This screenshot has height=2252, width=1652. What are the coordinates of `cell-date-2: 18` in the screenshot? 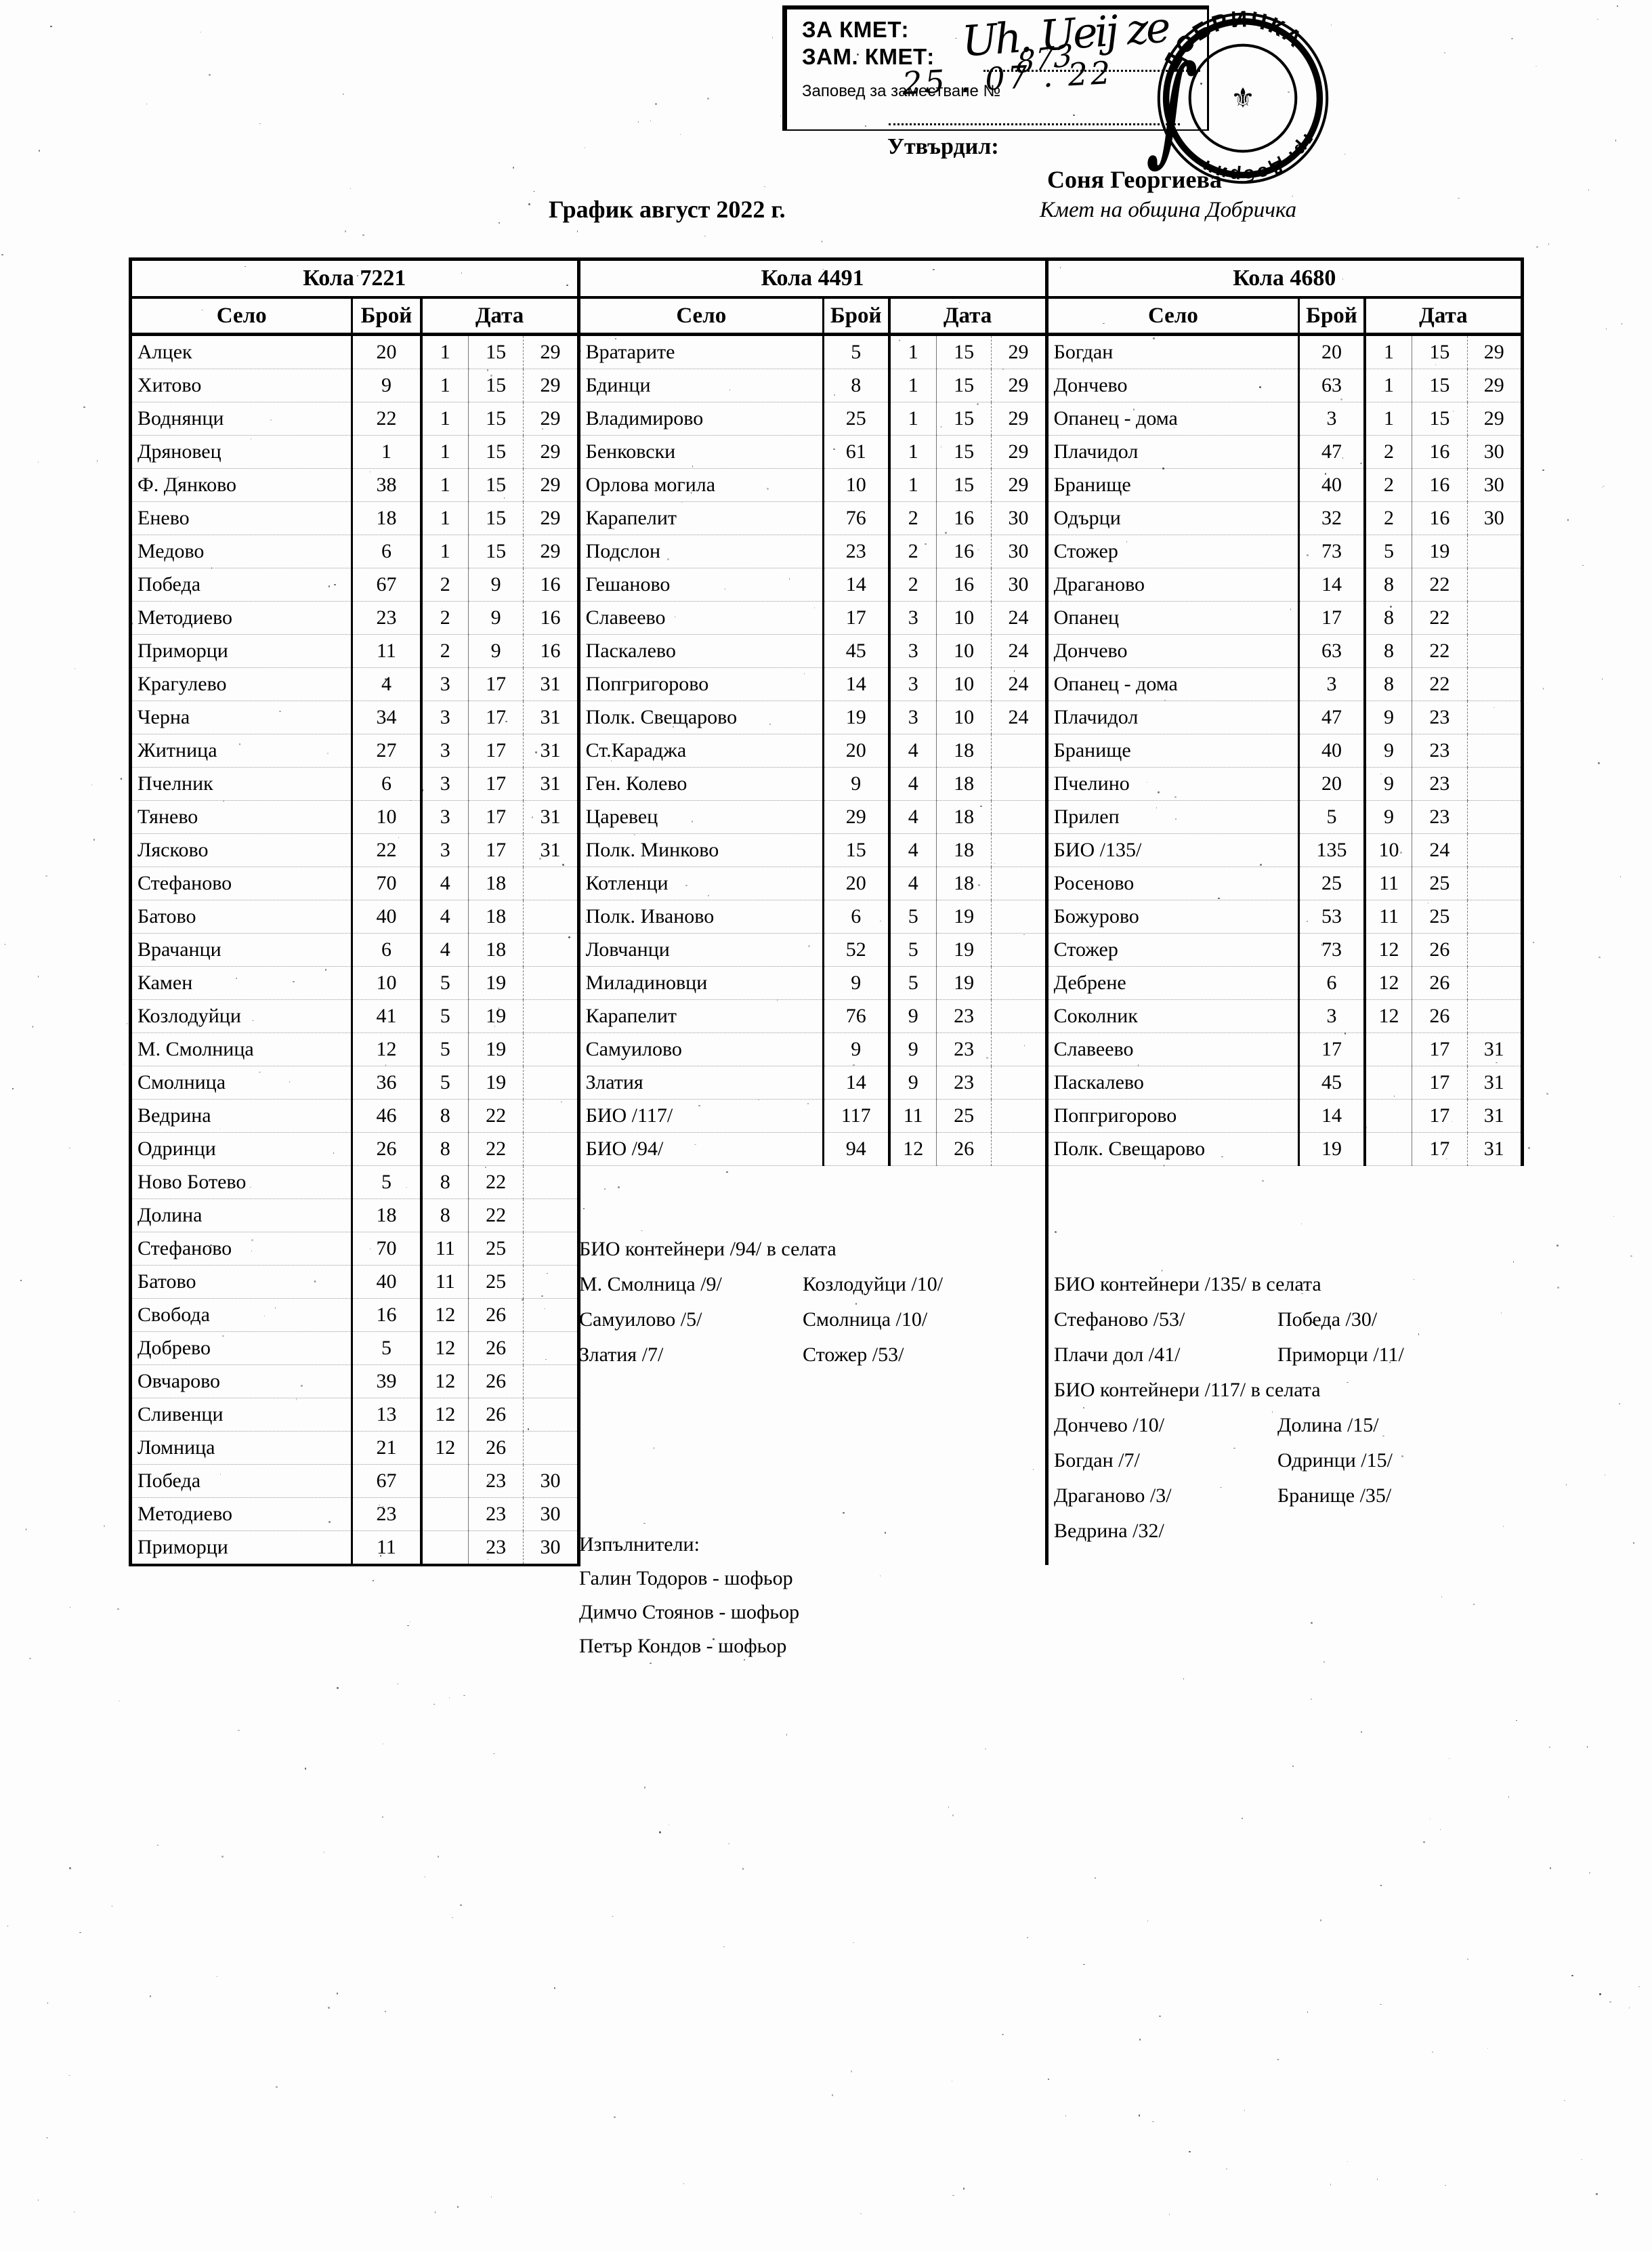 It's located at (964, 817).